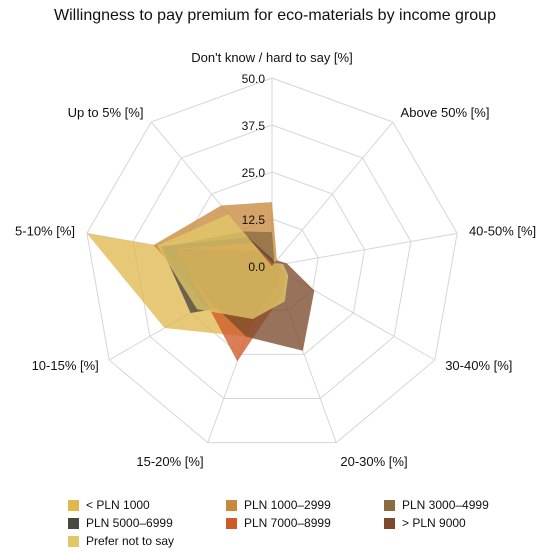  I want to click on legend-label: PLN 7000–8999, so click(287, 523).